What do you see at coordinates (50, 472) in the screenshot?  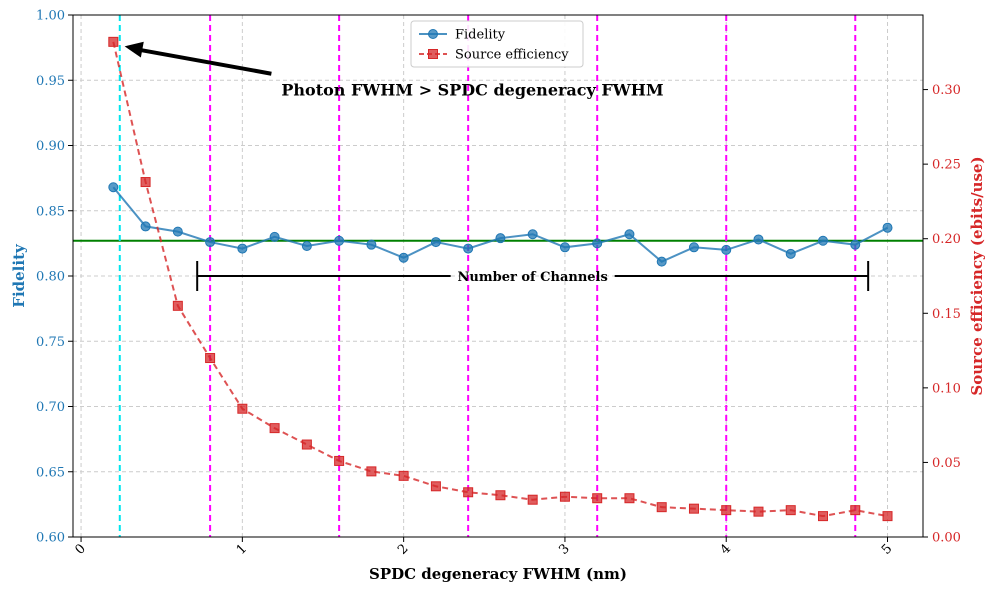 I see `y-left-tick-label: 0.65` at bounding box center [50, 472].